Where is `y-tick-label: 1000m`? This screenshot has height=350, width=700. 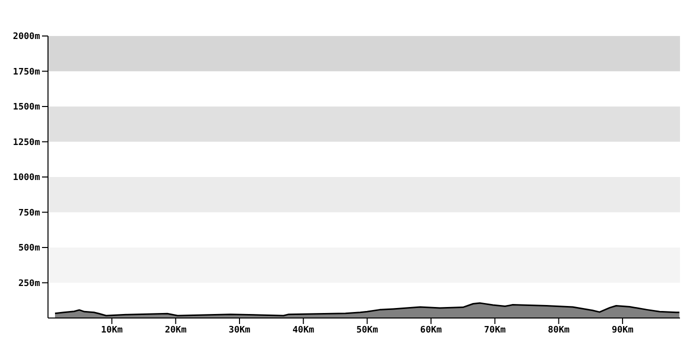
y-tick-label: 1000m is located at coordinates (26, 178).